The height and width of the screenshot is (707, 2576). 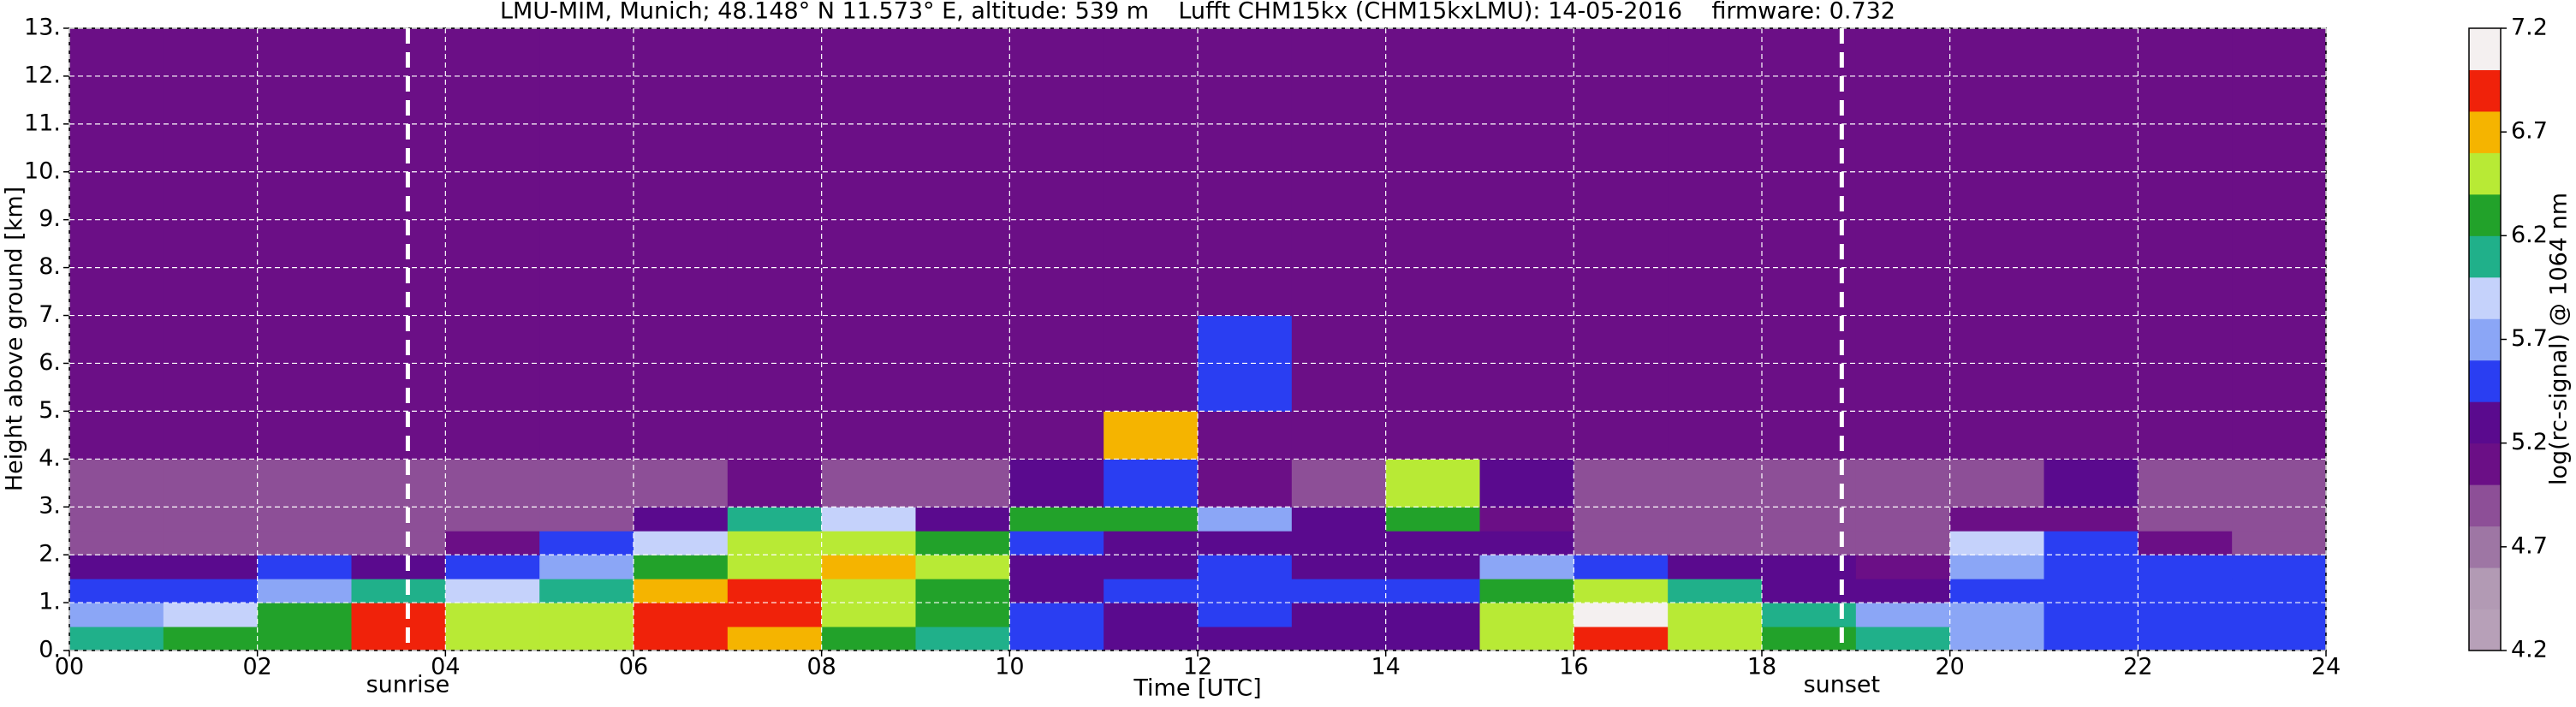 What do you see at coordinates (1949, 667) in the screenshot?
I see `x-tick-label: 20` at bounding box center [1949, 667].